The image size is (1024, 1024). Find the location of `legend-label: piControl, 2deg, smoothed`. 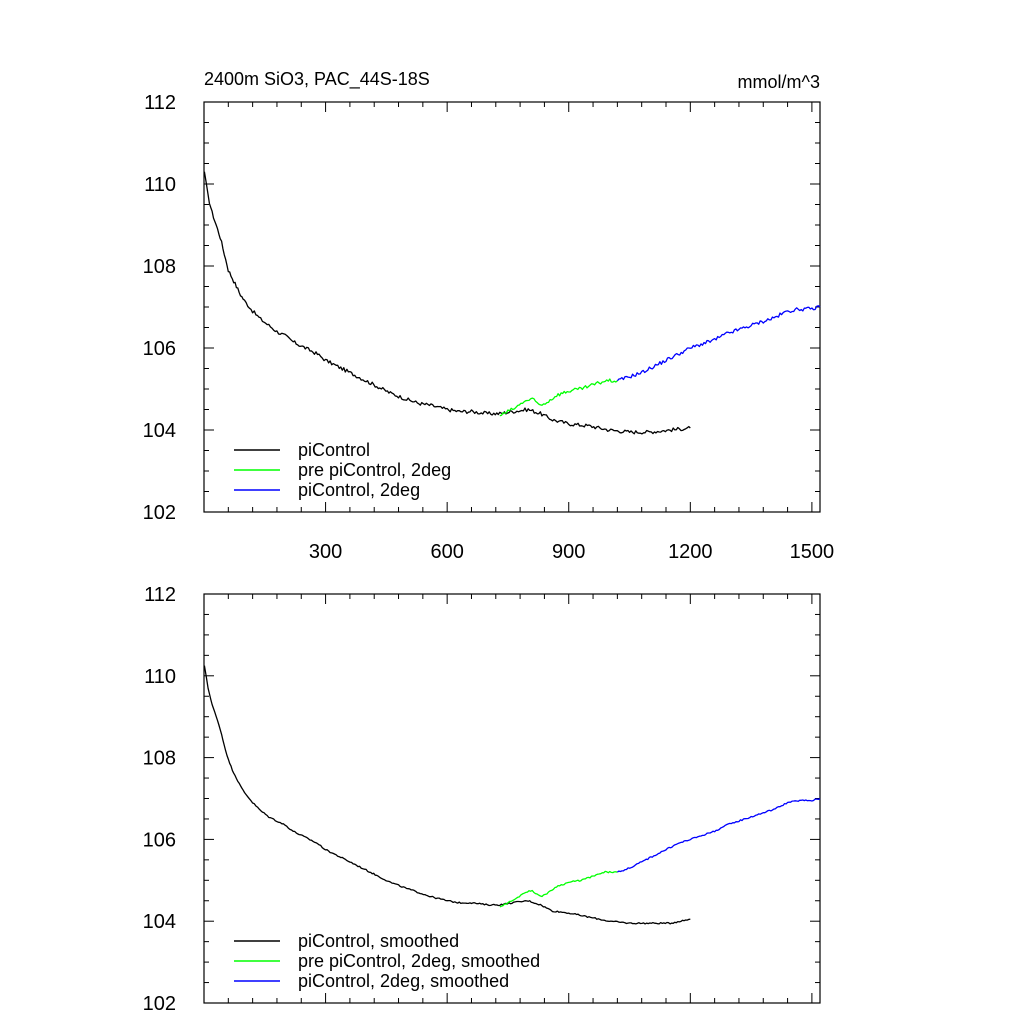

legend-label: piControl, 2deg, smoothed is located at coordinates (403, 981).